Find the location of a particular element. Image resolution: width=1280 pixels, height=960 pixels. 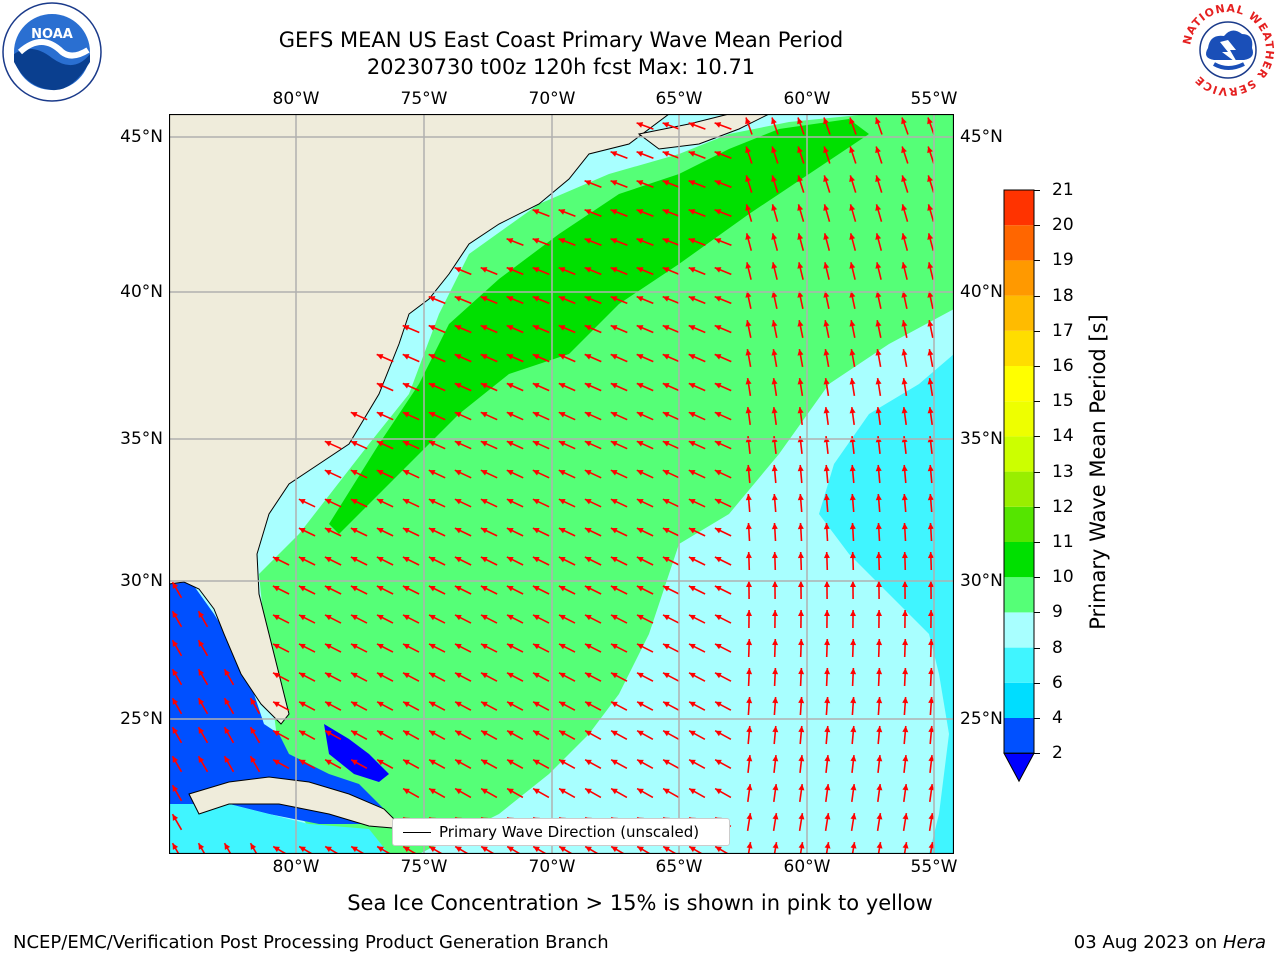

colorbar-under-extension is located at coordinates (1019, 767).